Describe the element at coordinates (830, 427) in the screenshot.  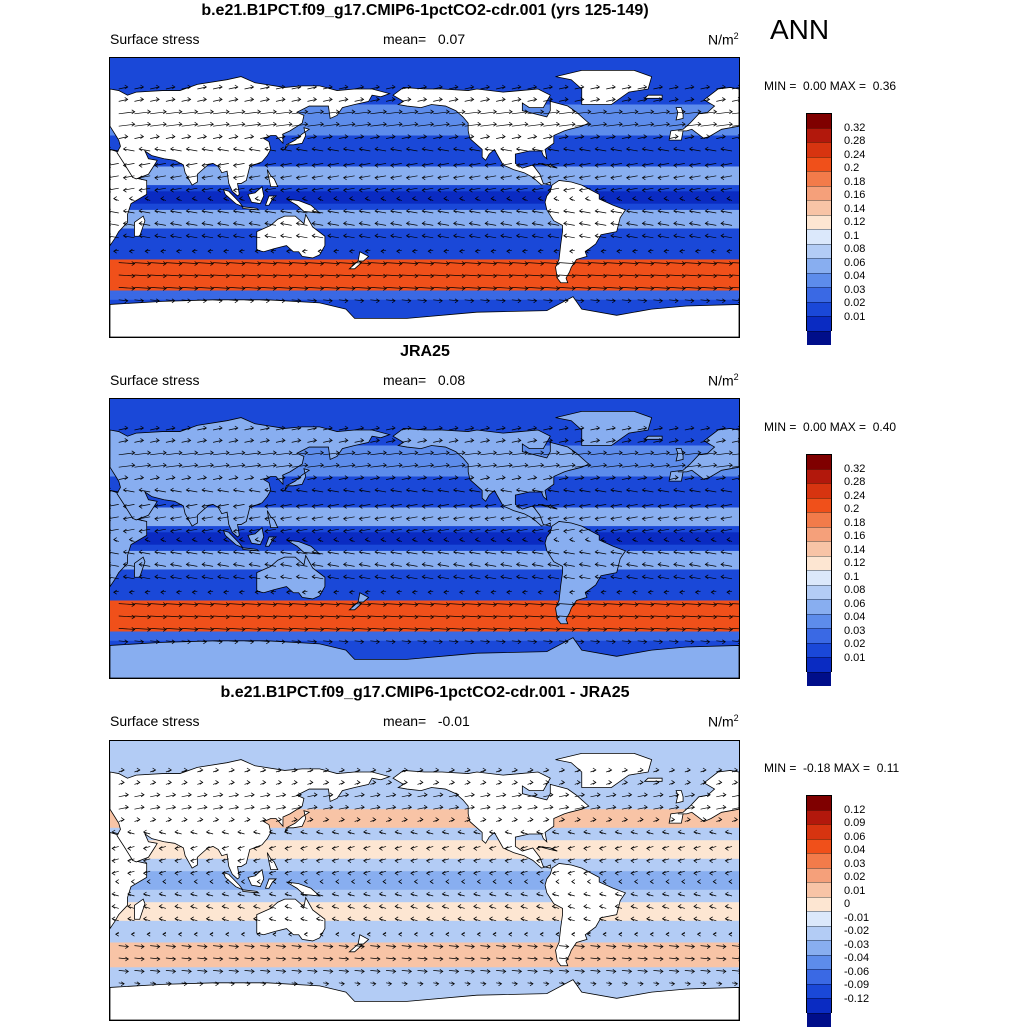
I see `panel-2-minmax: MIN = 0.00 MAX = 0.40` at that location.